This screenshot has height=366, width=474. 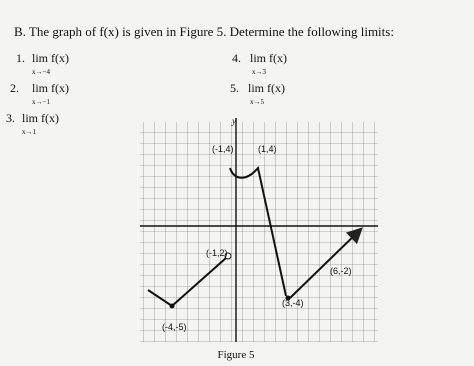 What do you see at coordinates (257, 102) in the screenshot?
I see `problem-approach: x→5` at bounding box center [257, 102].